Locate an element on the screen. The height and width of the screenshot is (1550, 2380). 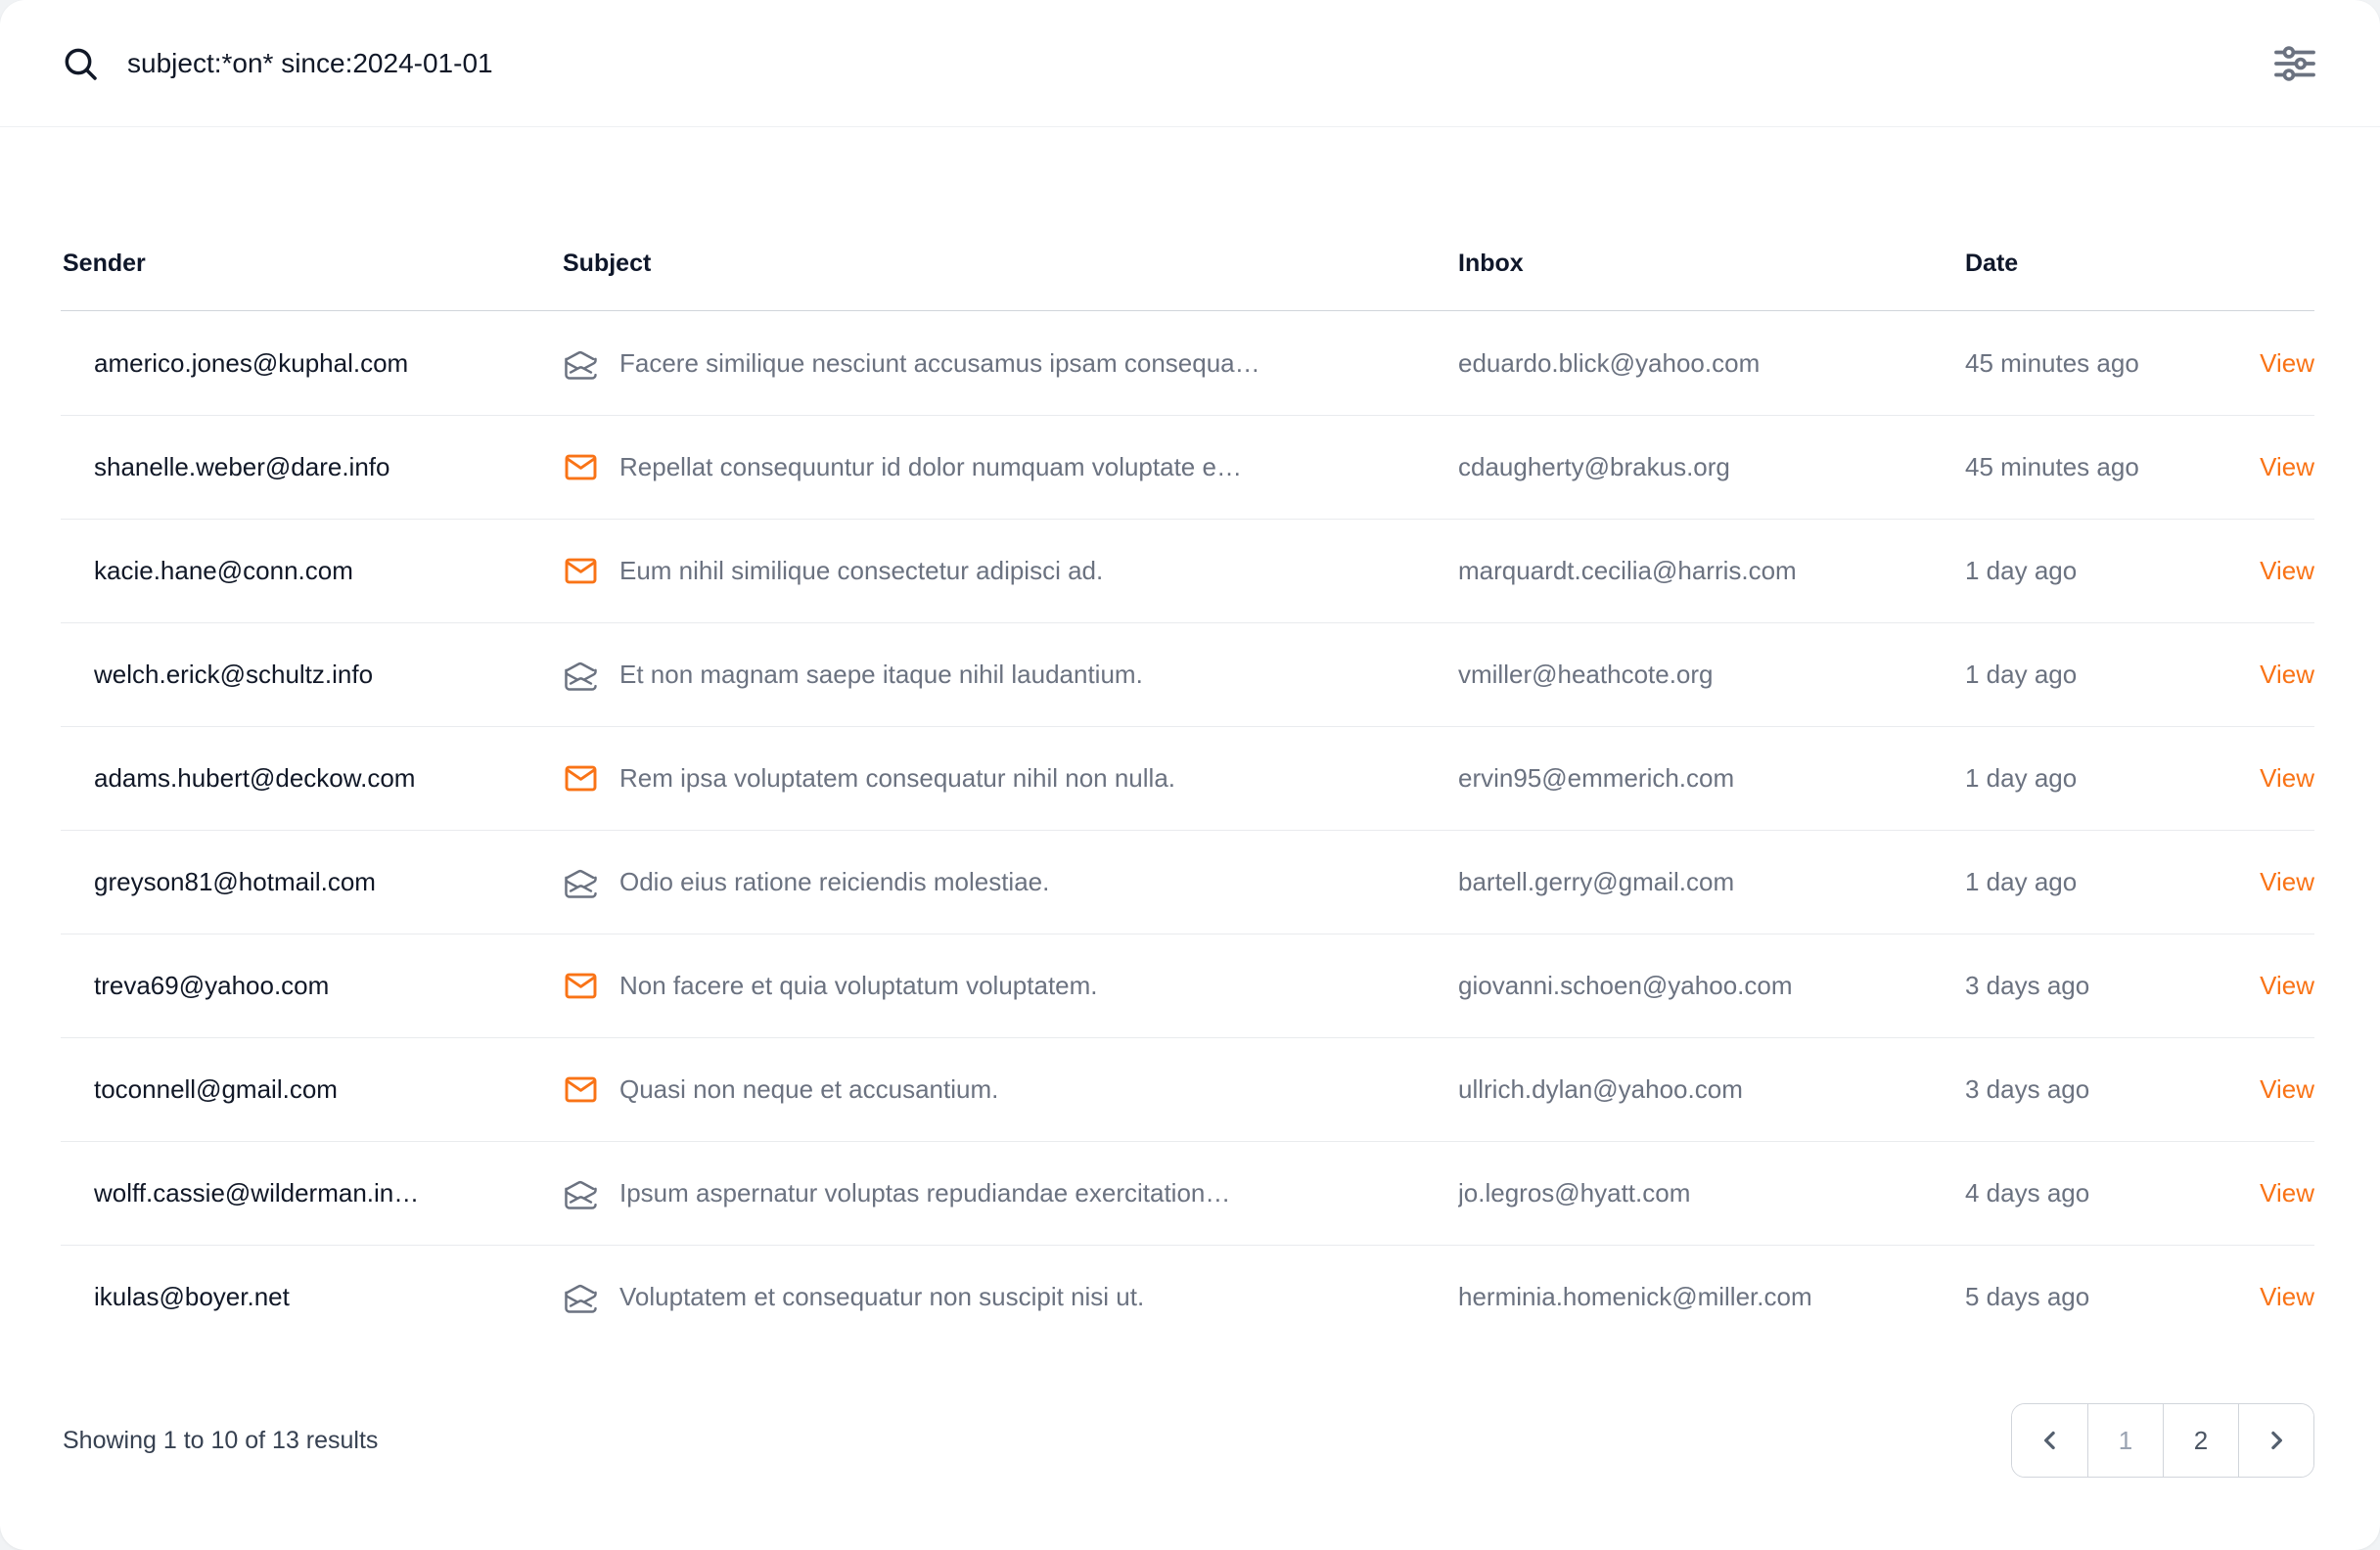
table-footer: Showing 1 to 10 of 13 results 1 2 is located at coordinates (1187, 1440).